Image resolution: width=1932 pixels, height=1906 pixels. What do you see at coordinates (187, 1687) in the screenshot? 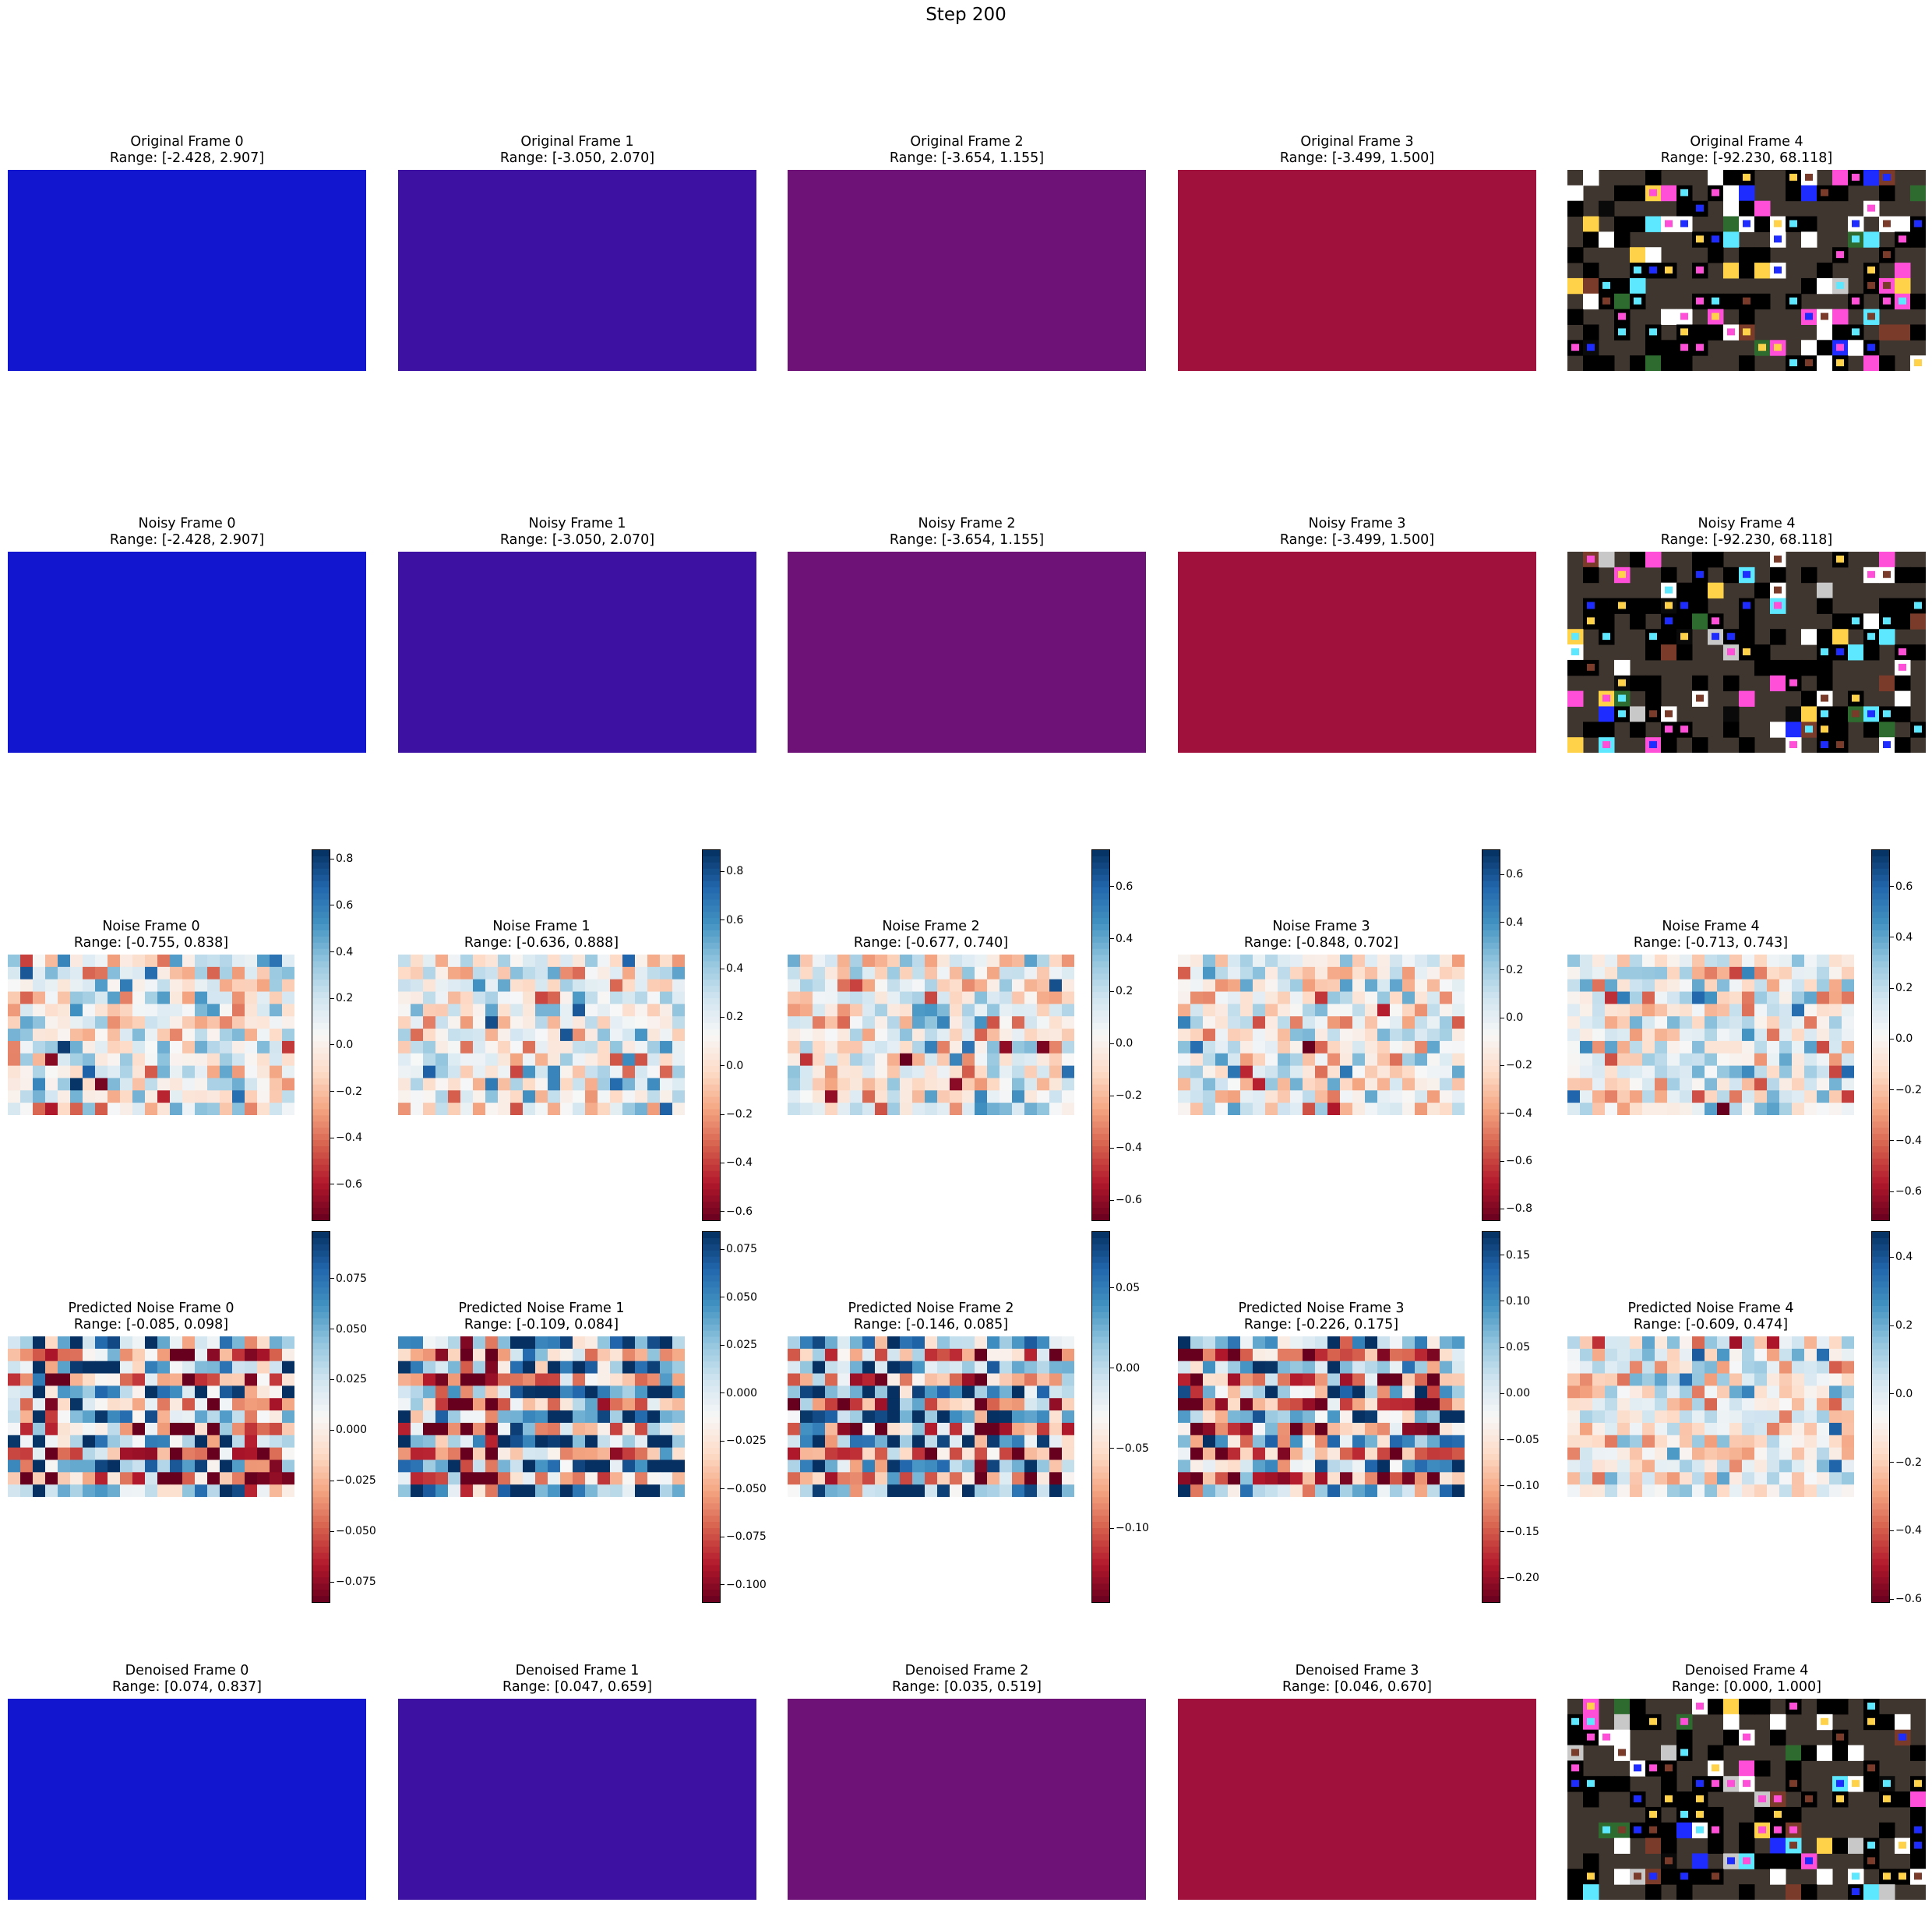
I see `panel-range-label: Range: [0.074, 0.837]` at bounding box center [187, 1687].